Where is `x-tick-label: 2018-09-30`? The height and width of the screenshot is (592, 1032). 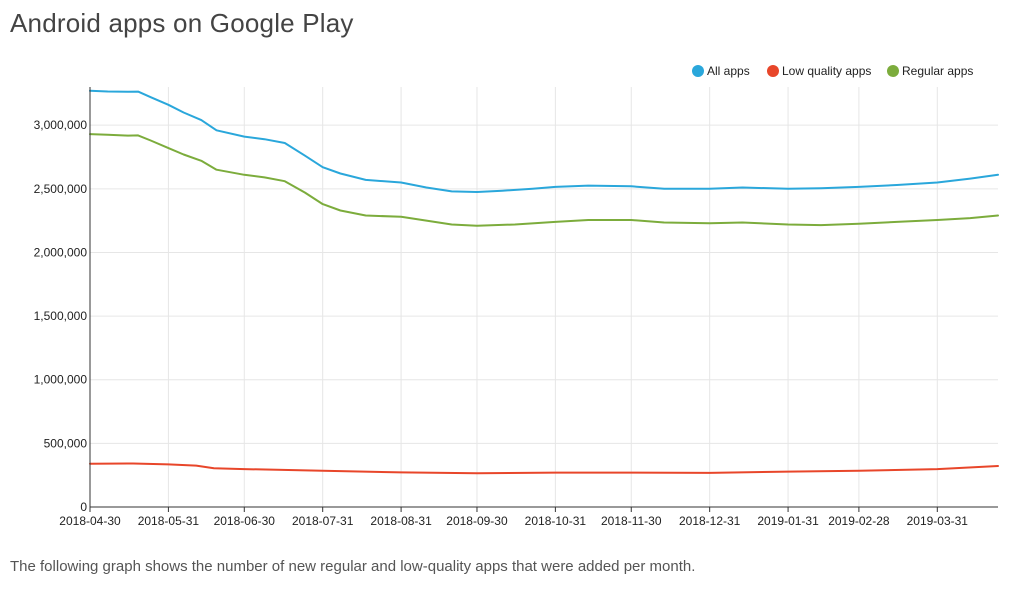
x-tick-label: 2018-09-30 is located at coordinates (477, 521).